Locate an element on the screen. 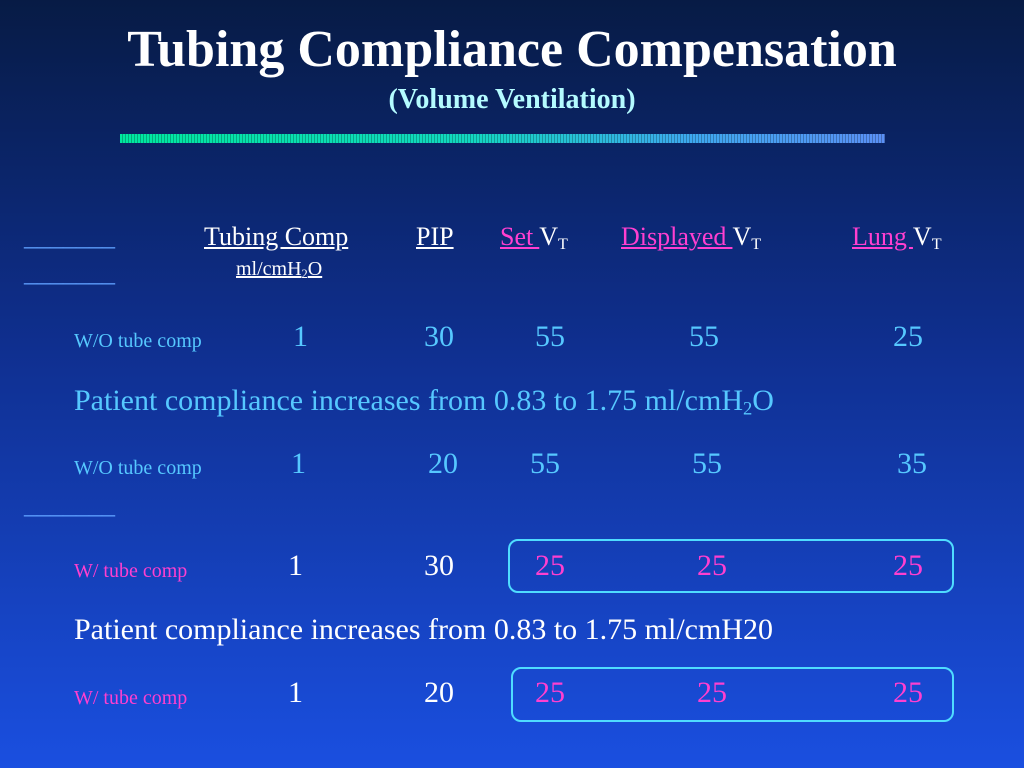 The width and height of the screenshot is (1024, 768). title-divider-bar is located at coordinates (502, 138).